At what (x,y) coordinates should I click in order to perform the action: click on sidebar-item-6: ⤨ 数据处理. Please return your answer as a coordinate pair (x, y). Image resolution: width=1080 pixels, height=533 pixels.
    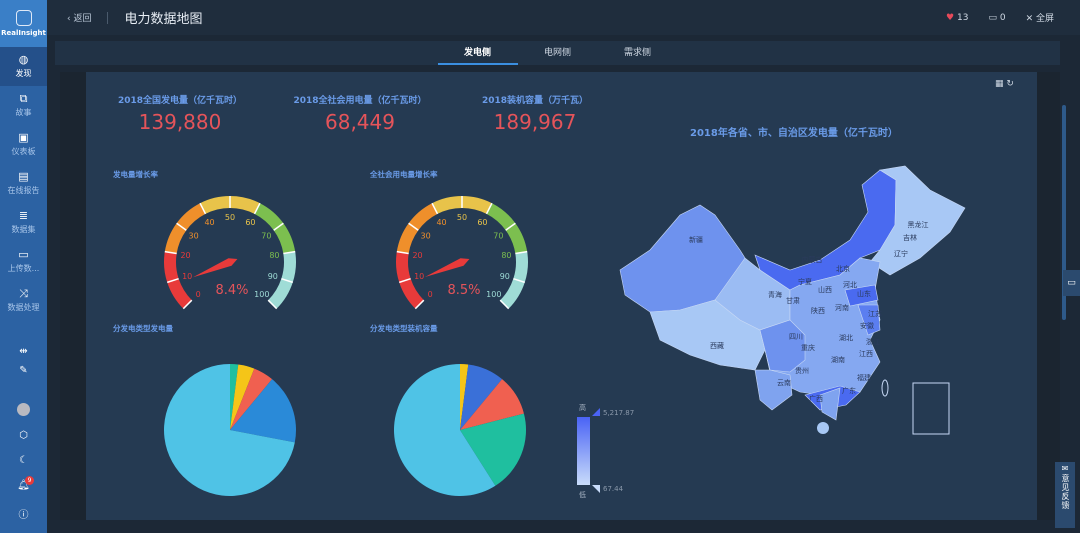
    Looking at the image, I should click on (23, 300).